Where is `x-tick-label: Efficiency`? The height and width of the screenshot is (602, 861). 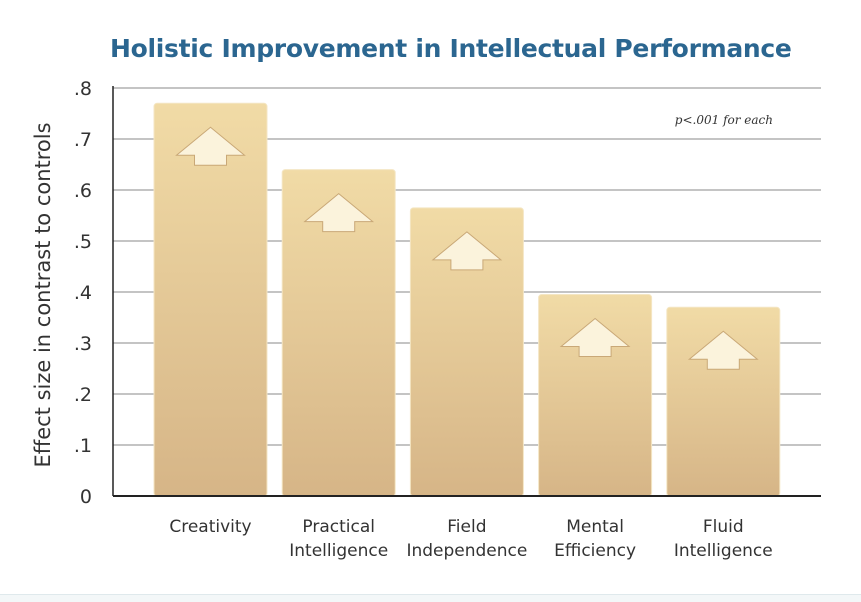
x-tick-label: Efficiency is located at coordinates (595, 551).